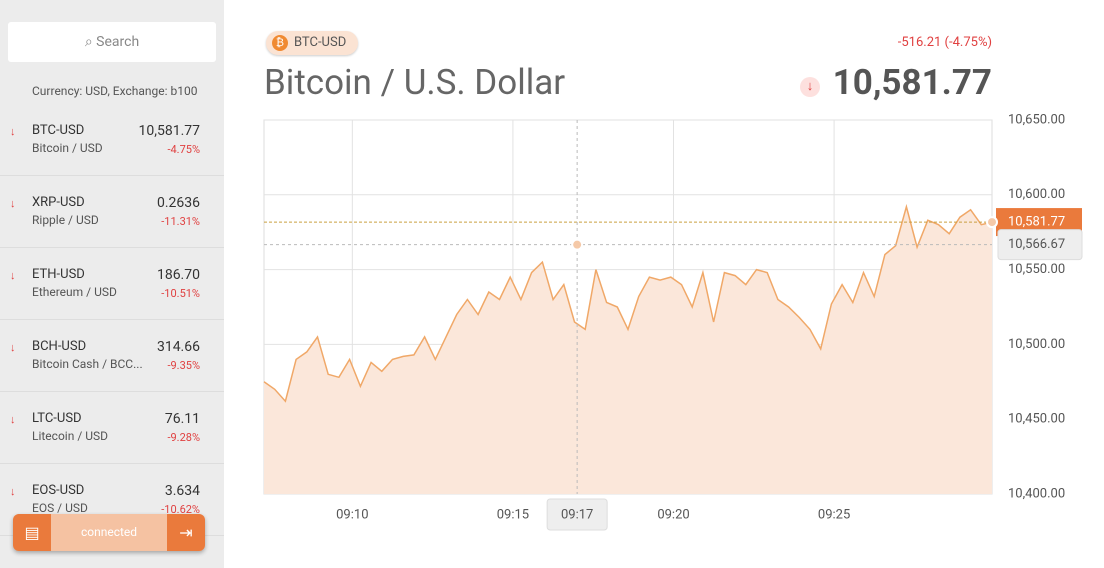  I want to click on x-tick-label: 09:20, so click(673, 514).